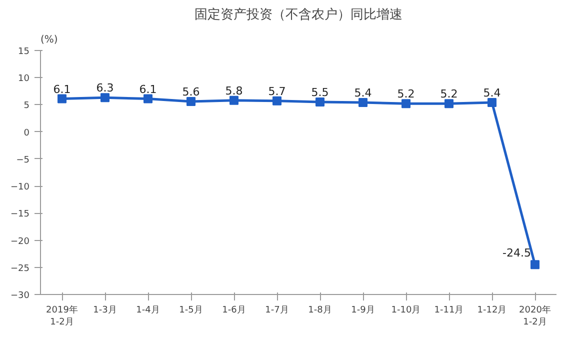 Image resolution: width=571 pixels, height=337 pixels. What do you see at coordinates (277, 311) in the screenshot?
I see `x-tick-label: 1-7月` at bounding box center [277, 311].